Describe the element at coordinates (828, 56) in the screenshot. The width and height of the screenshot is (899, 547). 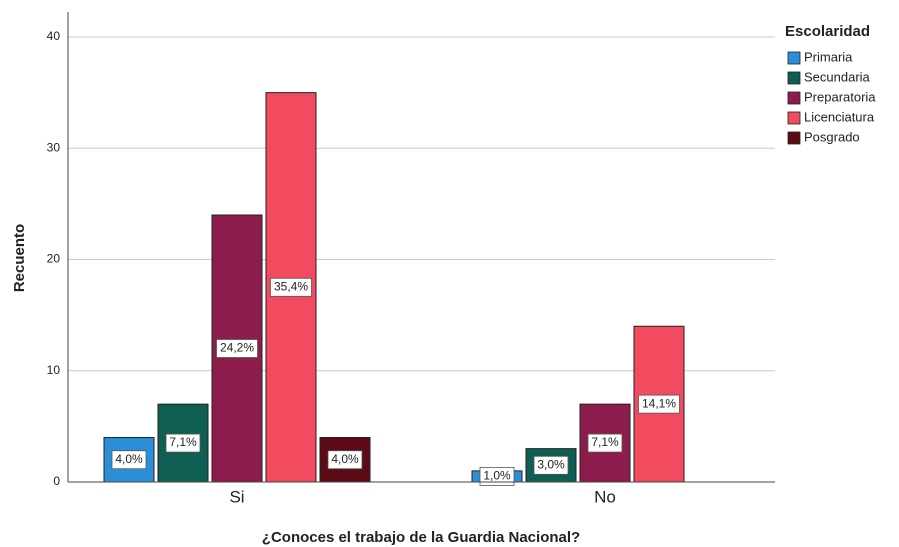
I see `legend-label: Primaria` at that location.